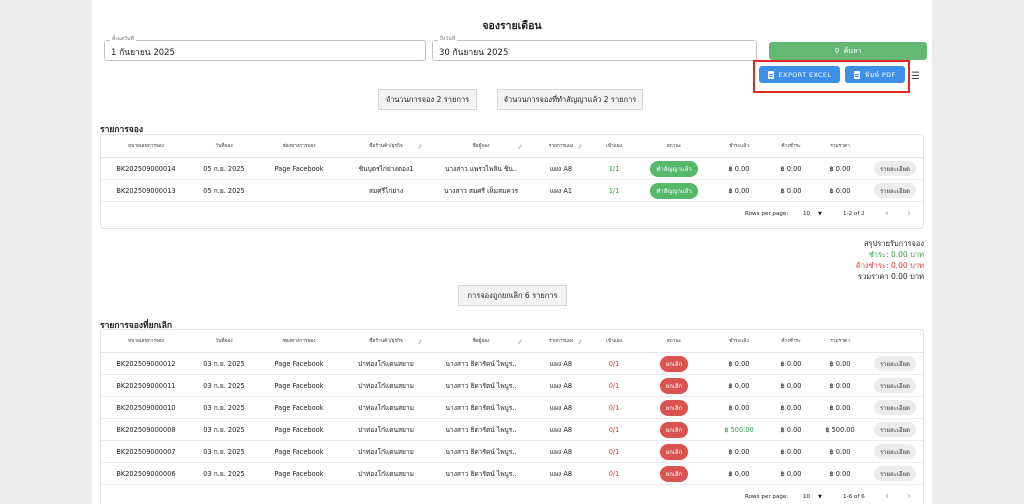 The height and width of the screenshot is (504, 1024). I want to click on search-button: ⚲ ค้นหา, so click(848, 51).